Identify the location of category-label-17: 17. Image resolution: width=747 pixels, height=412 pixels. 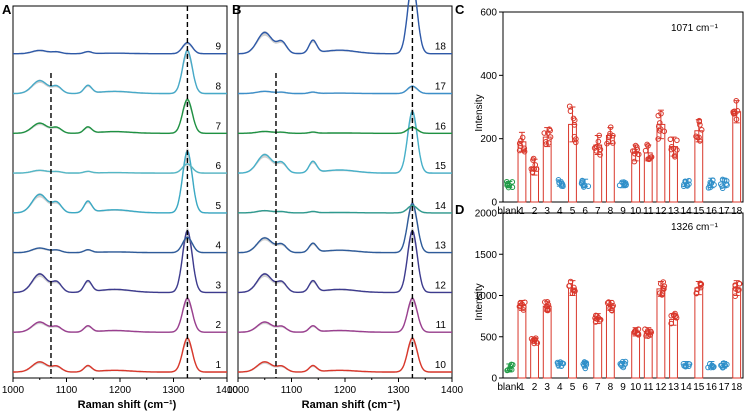
(724, 387).